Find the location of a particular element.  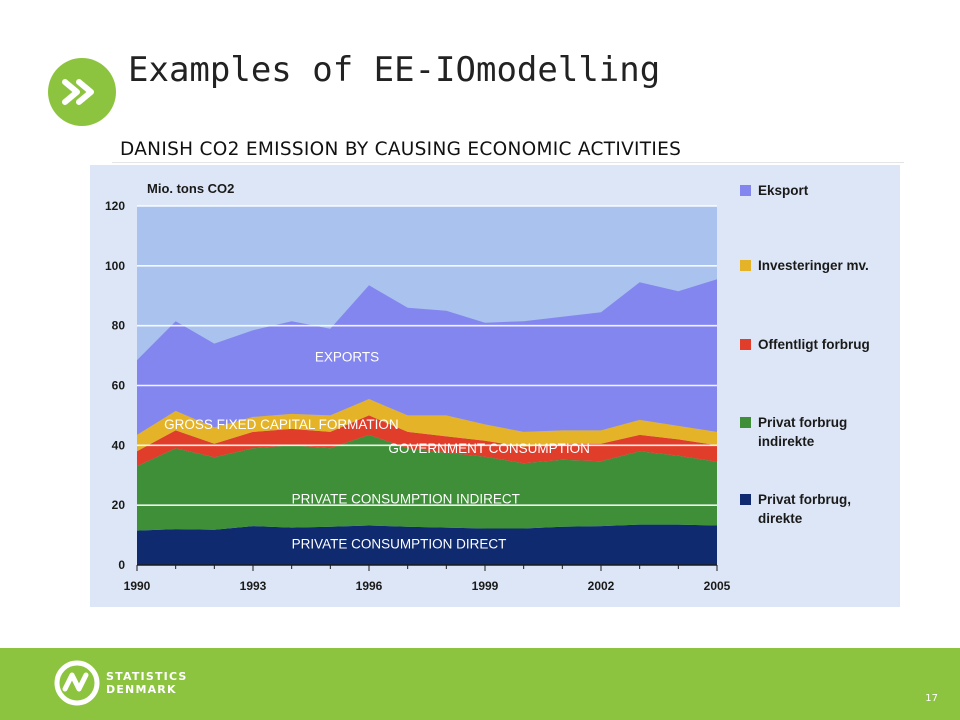

brand-name: STATISTICS DENMARK is located at coordinates (147, 683).